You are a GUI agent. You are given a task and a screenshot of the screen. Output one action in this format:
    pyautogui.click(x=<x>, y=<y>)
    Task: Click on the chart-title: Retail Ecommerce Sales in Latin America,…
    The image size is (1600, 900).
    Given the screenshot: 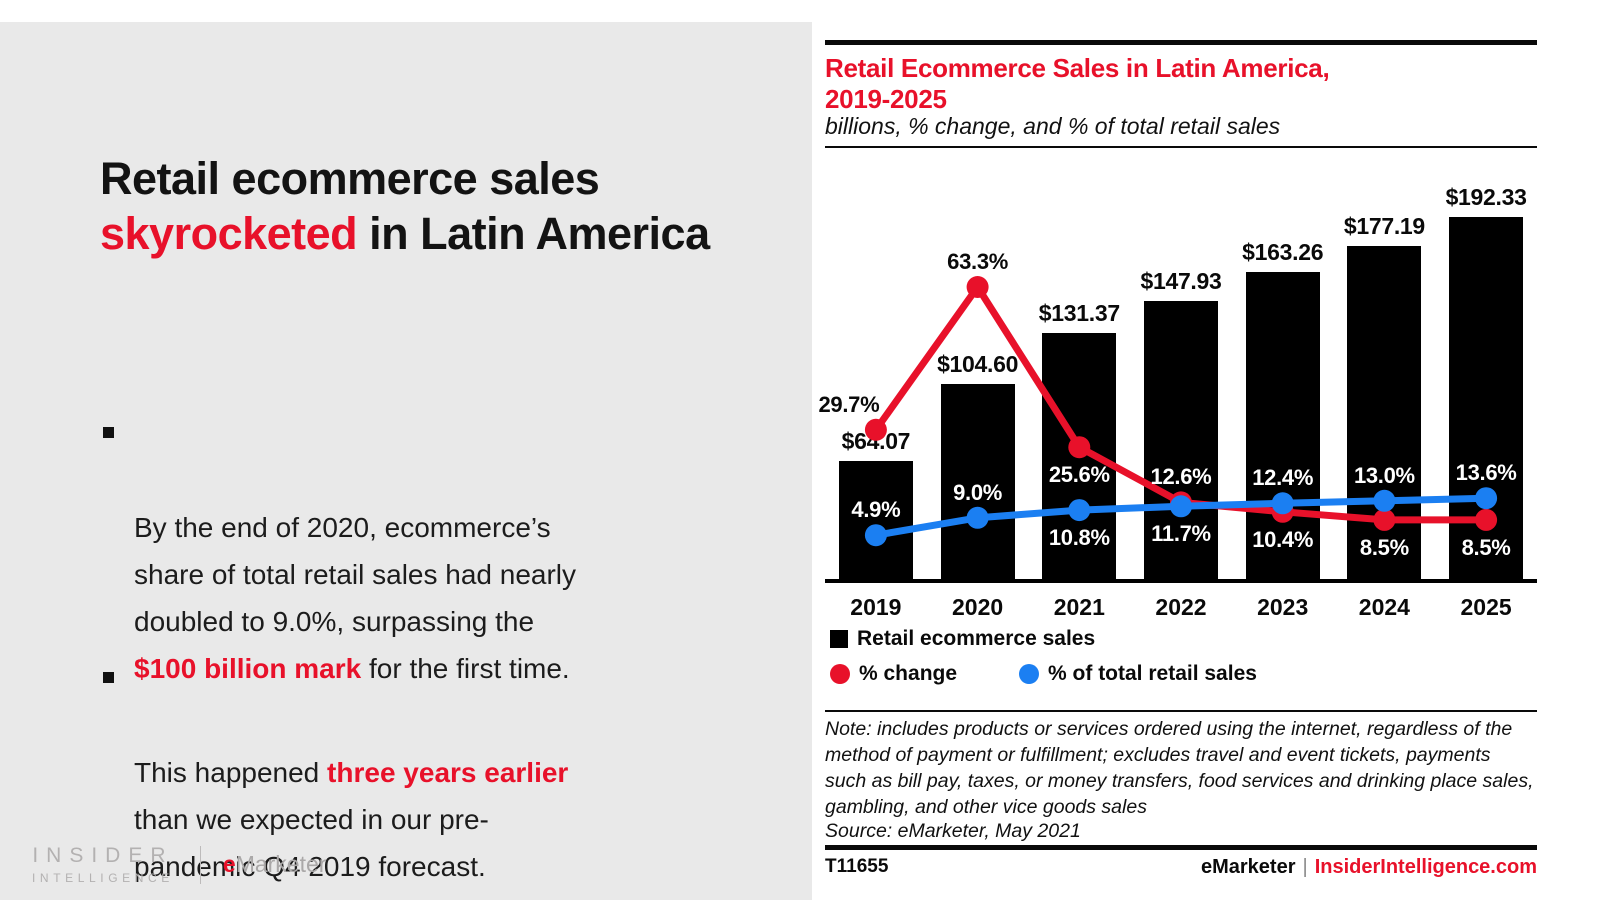 What is the action you would take?
    pyautogui.click(x=1077, y=83)
    